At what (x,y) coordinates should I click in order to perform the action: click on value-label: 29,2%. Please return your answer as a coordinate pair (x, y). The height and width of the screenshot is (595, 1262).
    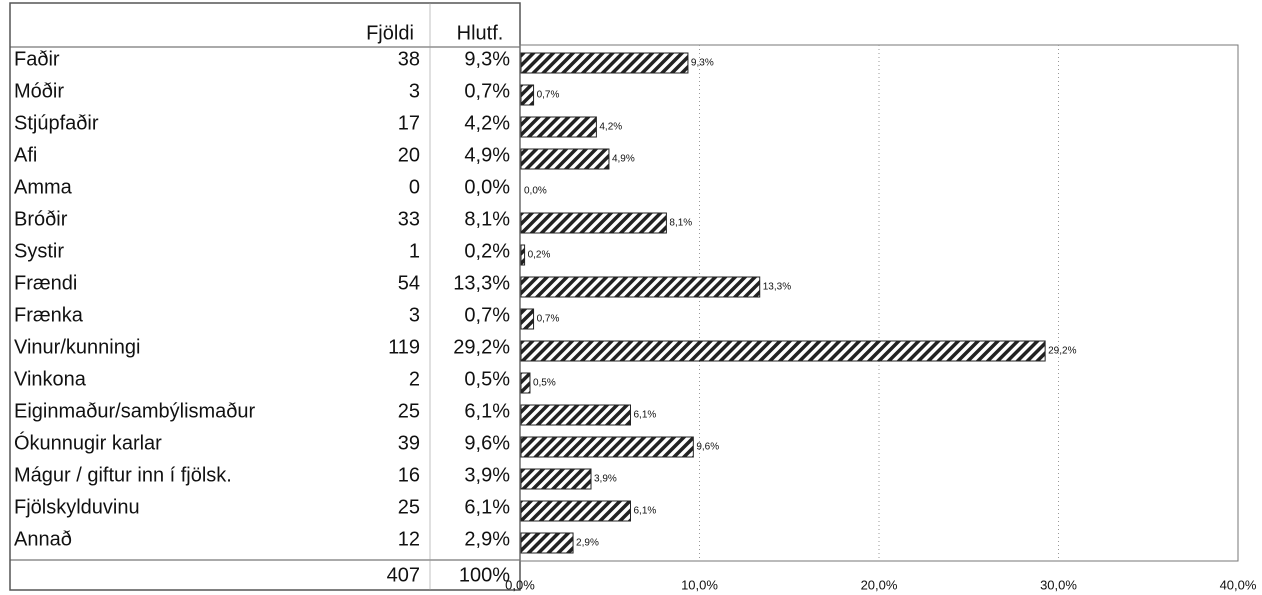
    Looking at the image, I should click on (1062, 351).